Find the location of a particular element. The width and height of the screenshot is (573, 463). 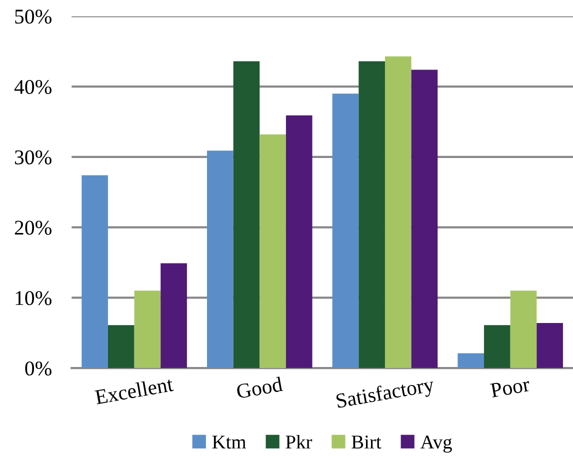

x-tick-label: Poor is located at coordinates (510, 387).